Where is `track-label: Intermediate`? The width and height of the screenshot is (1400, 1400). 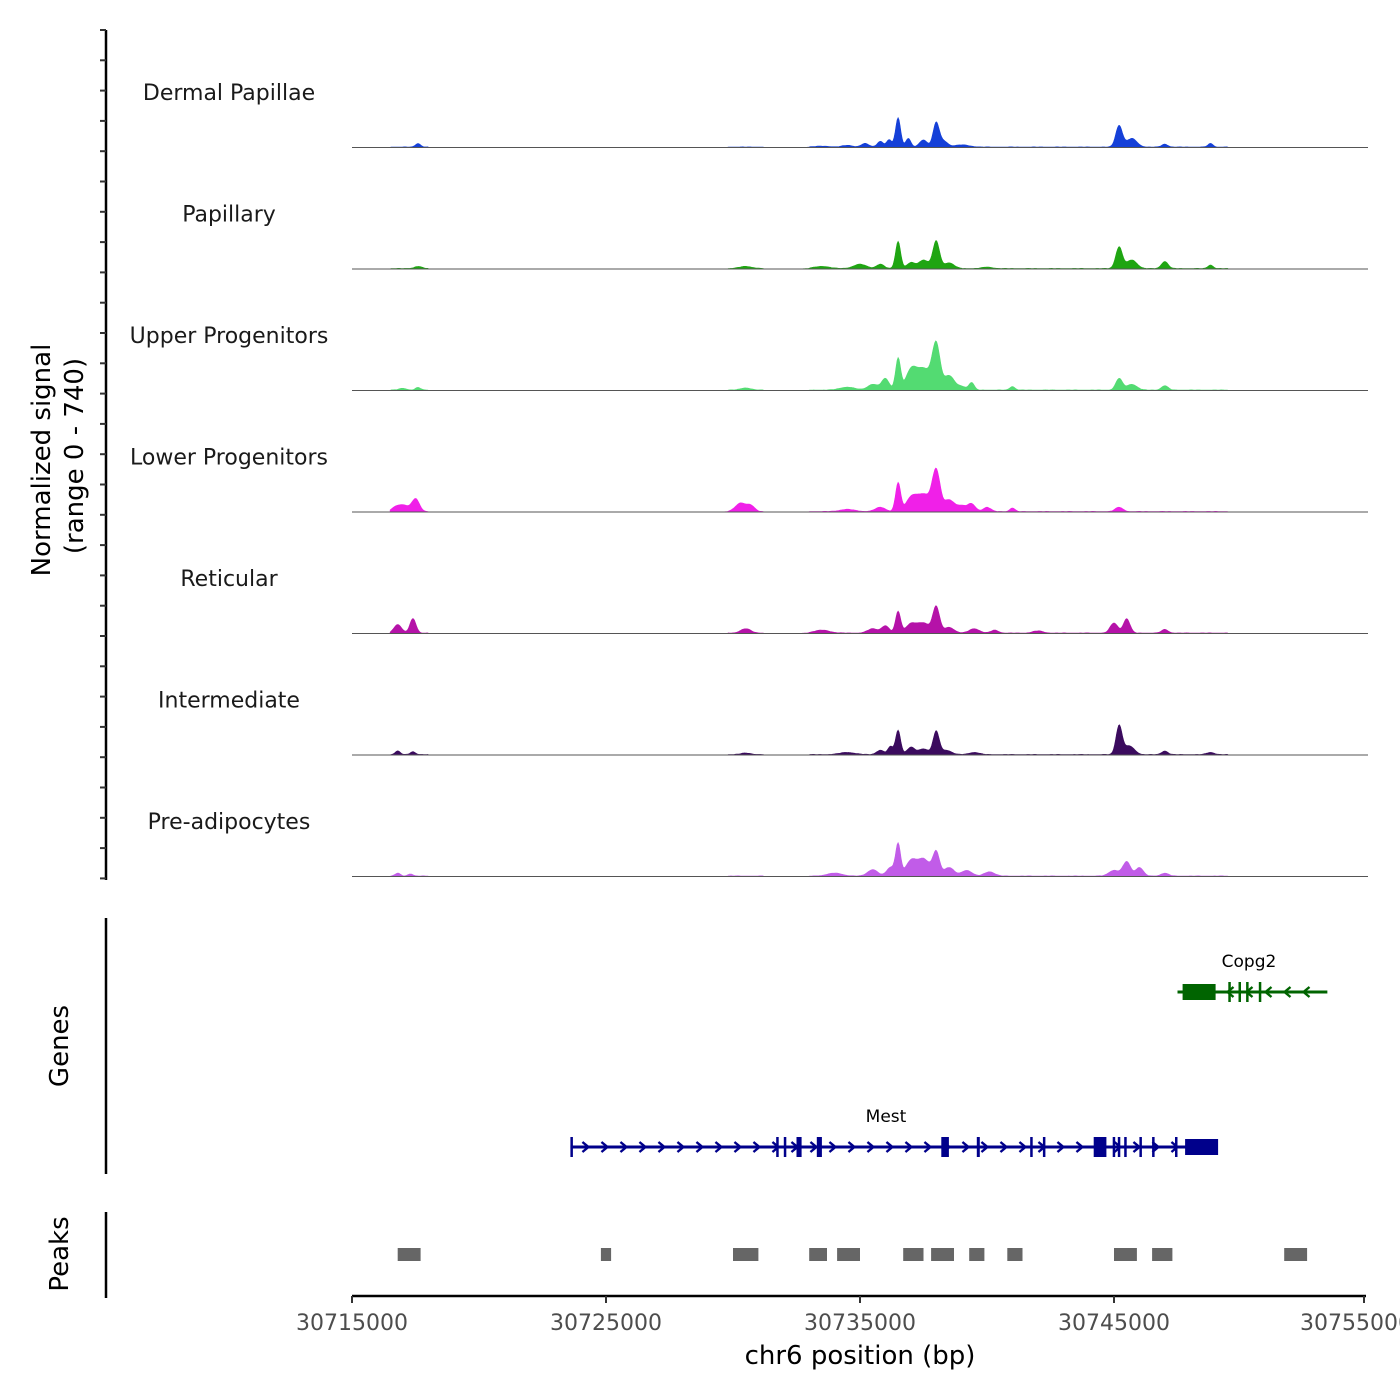 track-label: Intermediate is located at coordinates (229, 701).